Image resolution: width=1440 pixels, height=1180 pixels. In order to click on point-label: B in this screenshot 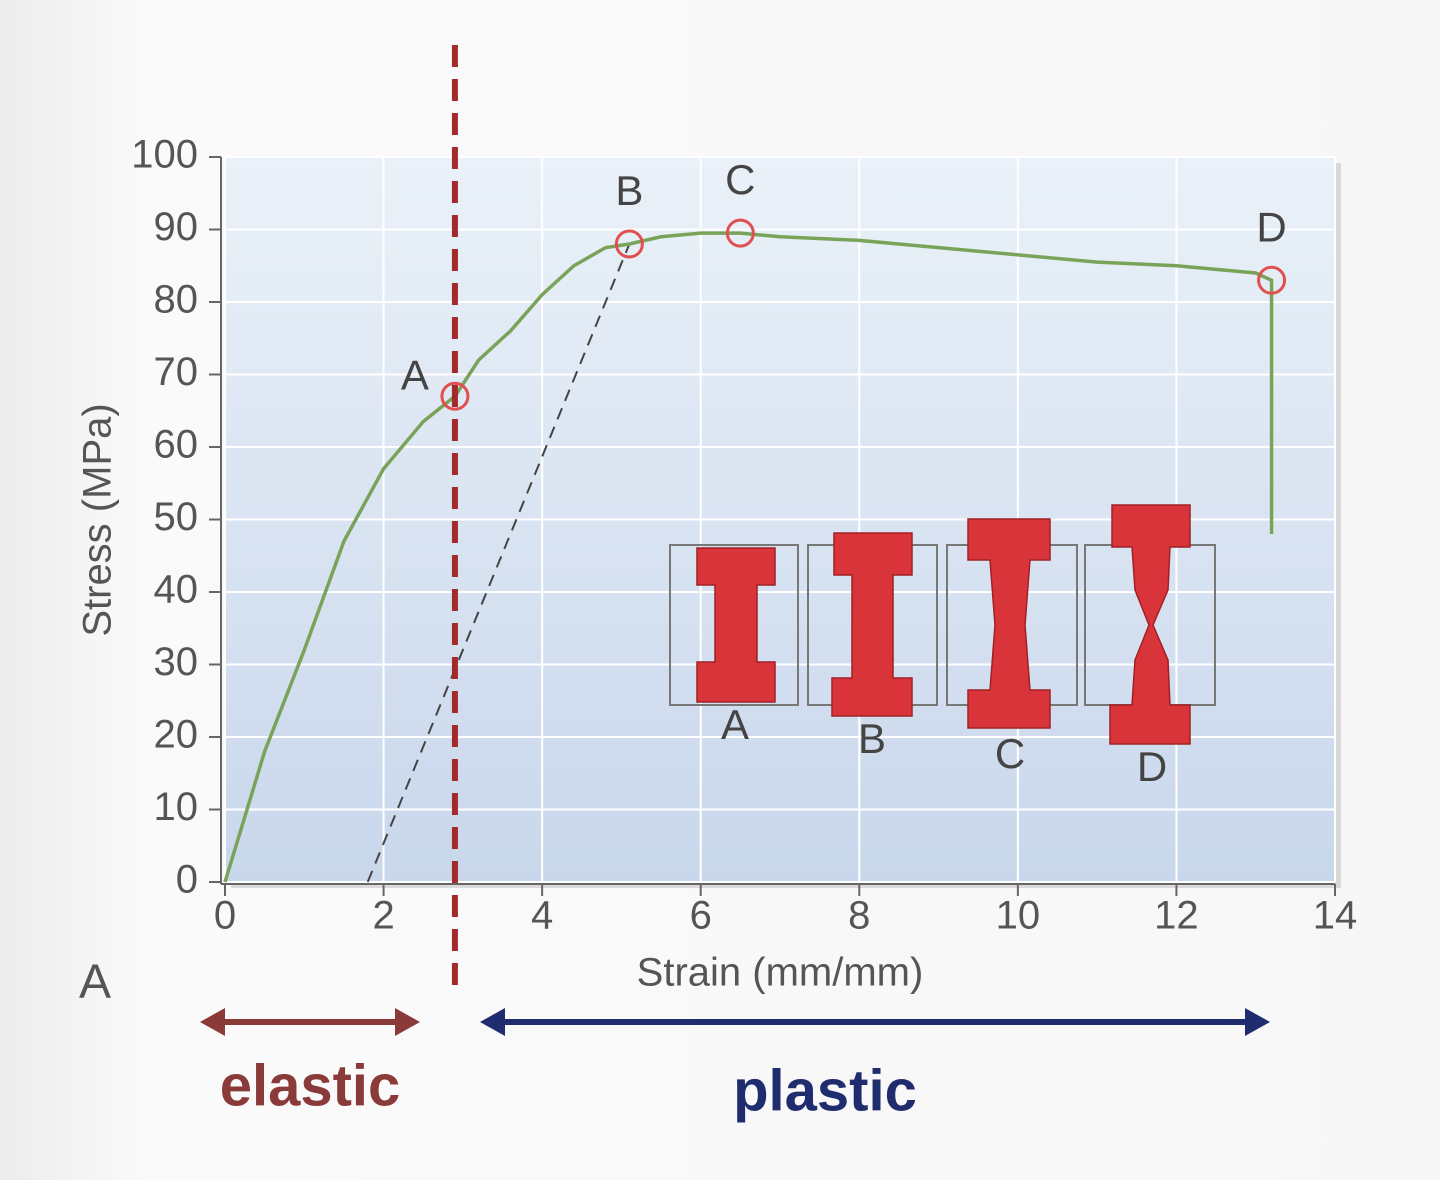, I will do `click(629, 190)`.